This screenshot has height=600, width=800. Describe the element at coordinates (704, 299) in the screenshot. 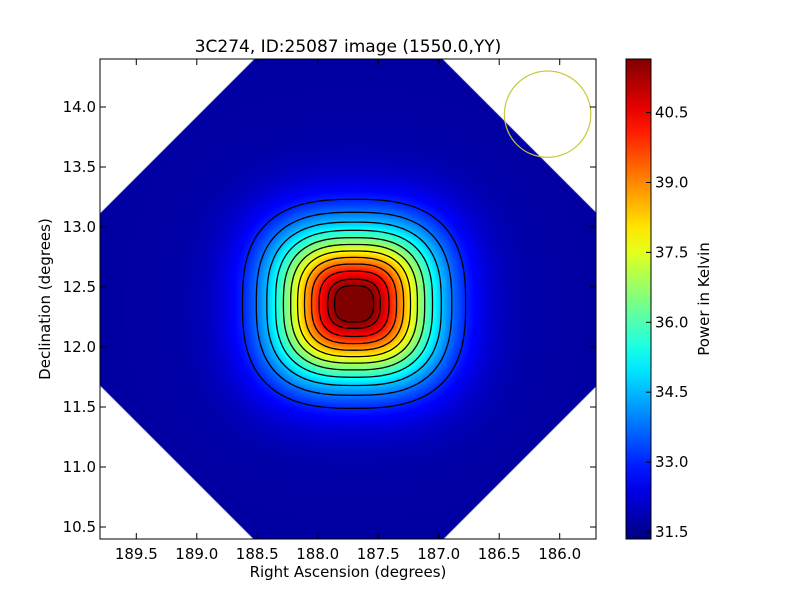

I see `colorbar-label: Power in Kelvin` at that location.